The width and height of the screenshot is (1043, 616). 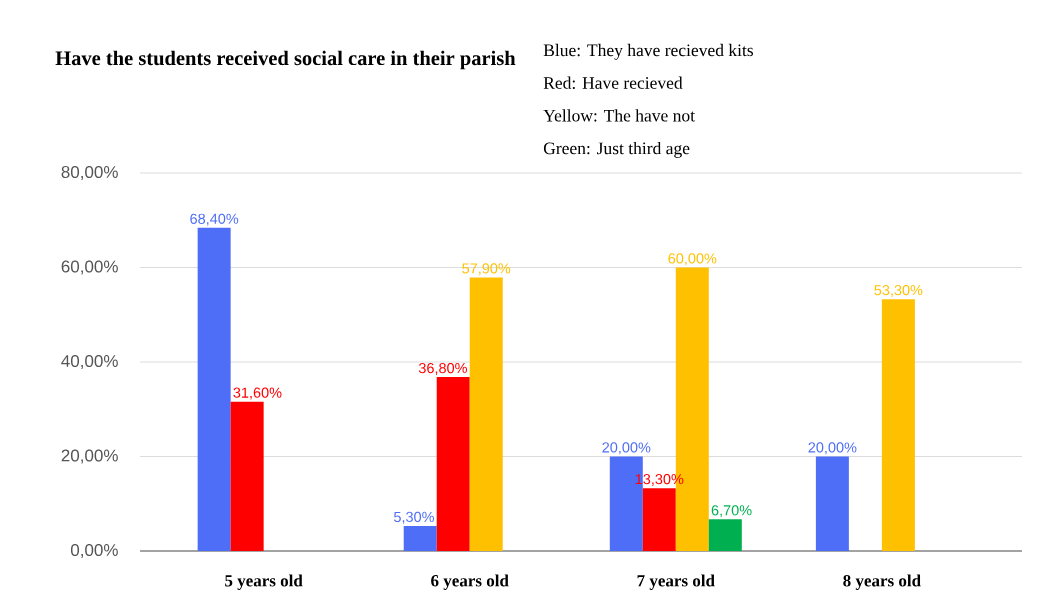 What do you see at coordinates (731, 511) in the screenshot?
I see `data-label: 6,70%` at bounding box center [731, 511].